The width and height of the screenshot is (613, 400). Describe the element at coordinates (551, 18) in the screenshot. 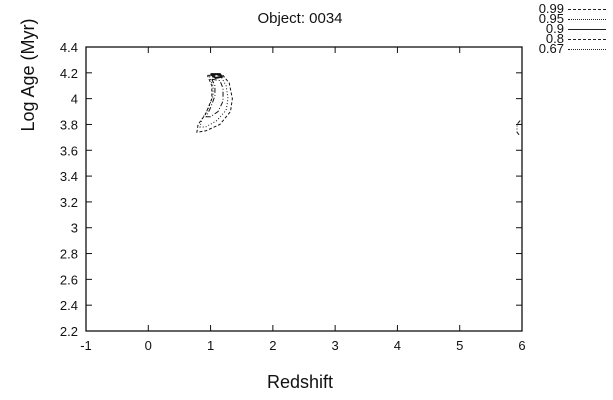

I see `legend-label: 0.95` at that location.